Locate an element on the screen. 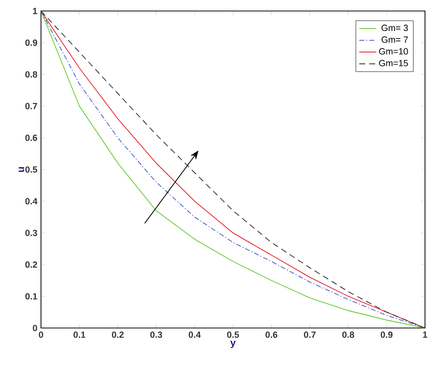 This screenshot has height=373, width=433. x-axis-title: y is located at coordinates (233, 344).